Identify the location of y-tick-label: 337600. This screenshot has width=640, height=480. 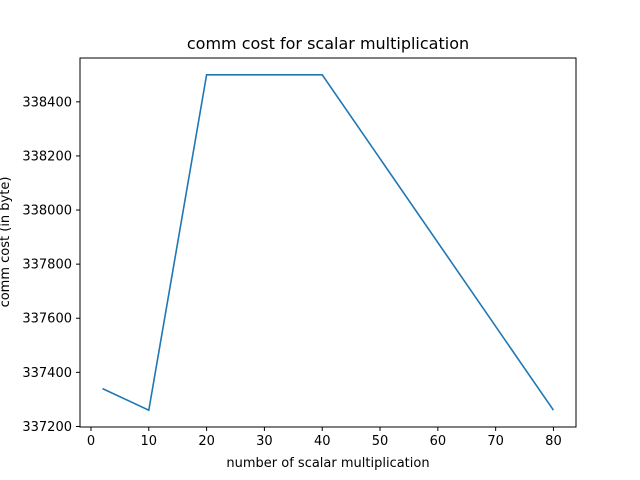
(47, 319).